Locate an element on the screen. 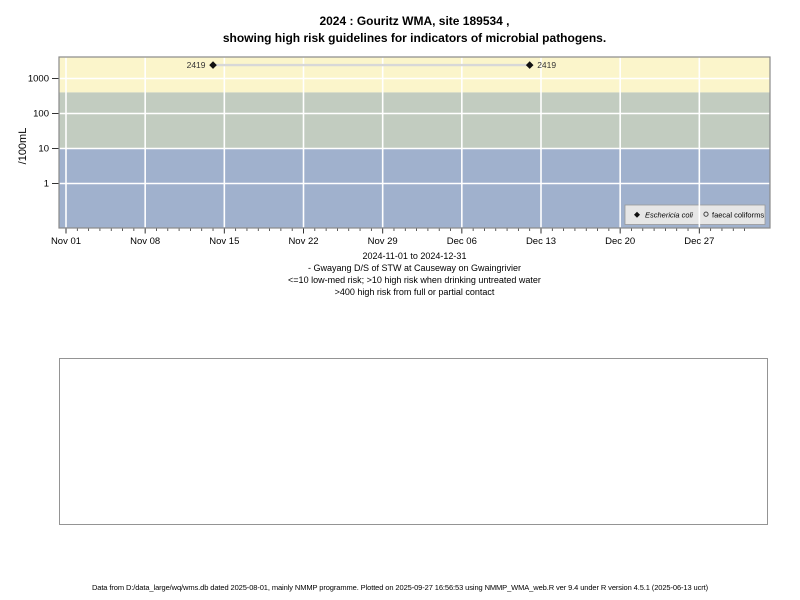 The image size is (800, 600). x-tick-label: Nov 15 is located at coordinates (224, 241).